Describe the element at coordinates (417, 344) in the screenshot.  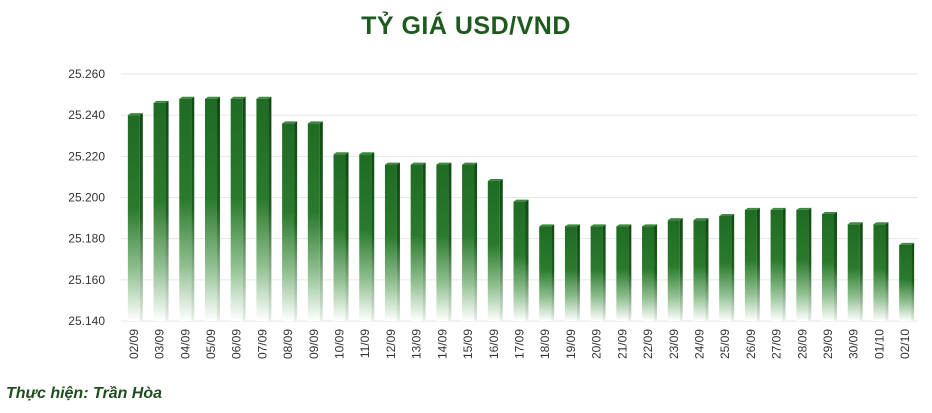
I see `x-tick-label: 13/09` at that location.